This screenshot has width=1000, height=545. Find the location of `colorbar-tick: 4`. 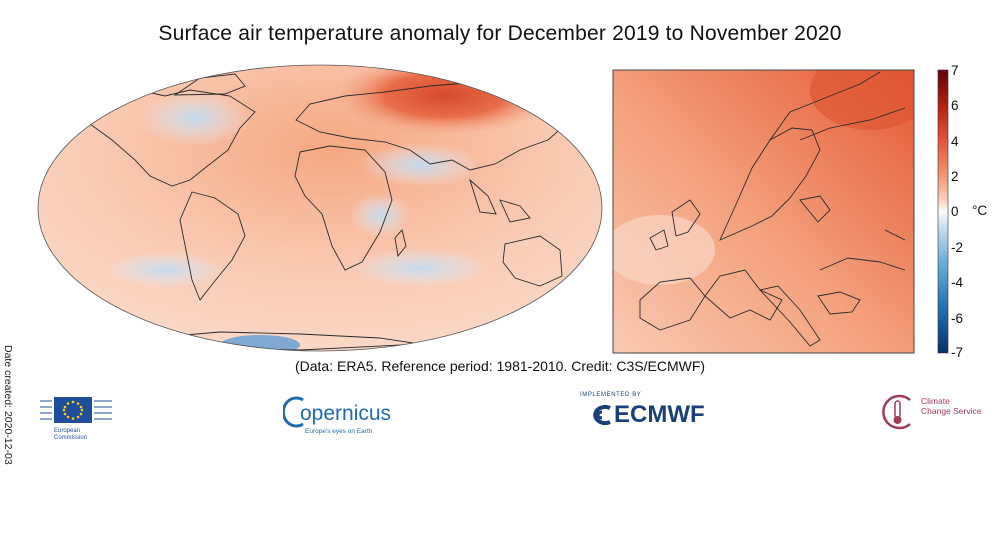

colorbar-tick: 4 is located at coordinates (955, 141).